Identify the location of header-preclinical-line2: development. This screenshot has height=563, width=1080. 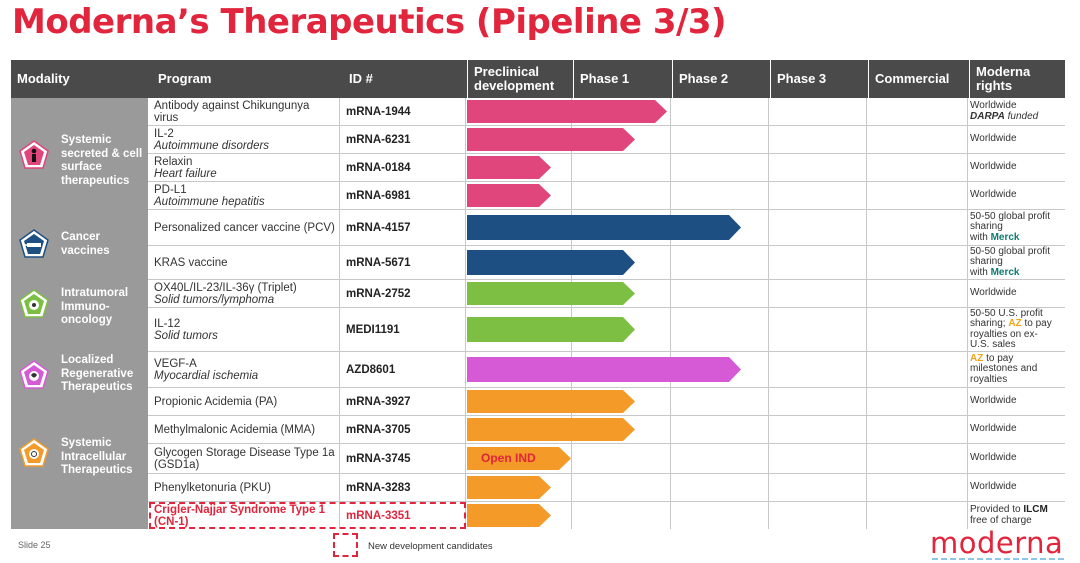
(514, 85).